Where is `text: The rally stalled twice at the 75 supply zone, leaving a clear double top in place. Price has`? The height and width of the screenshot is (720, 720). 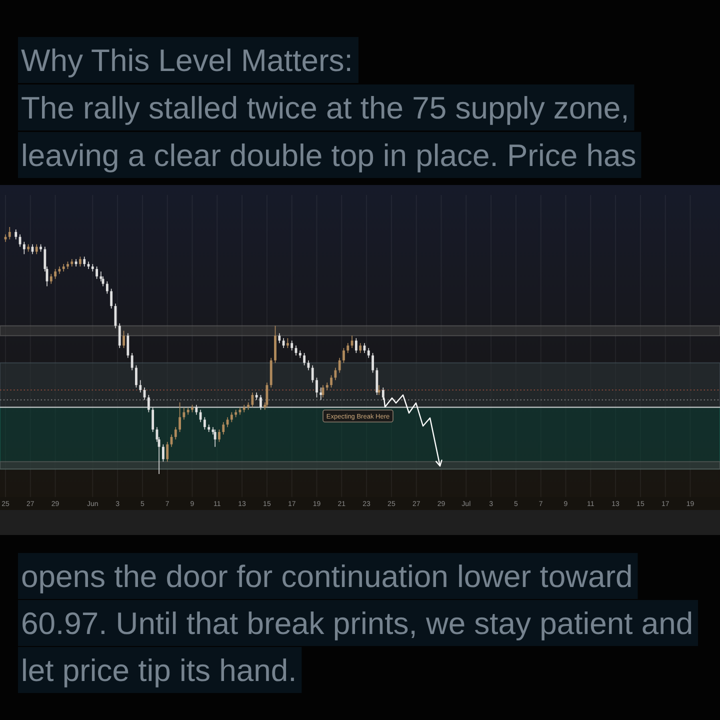 text: The rally stalled twice at the 75 supply zone, leaving a clear double top in place. Price has is located at coordinates (328, 131).